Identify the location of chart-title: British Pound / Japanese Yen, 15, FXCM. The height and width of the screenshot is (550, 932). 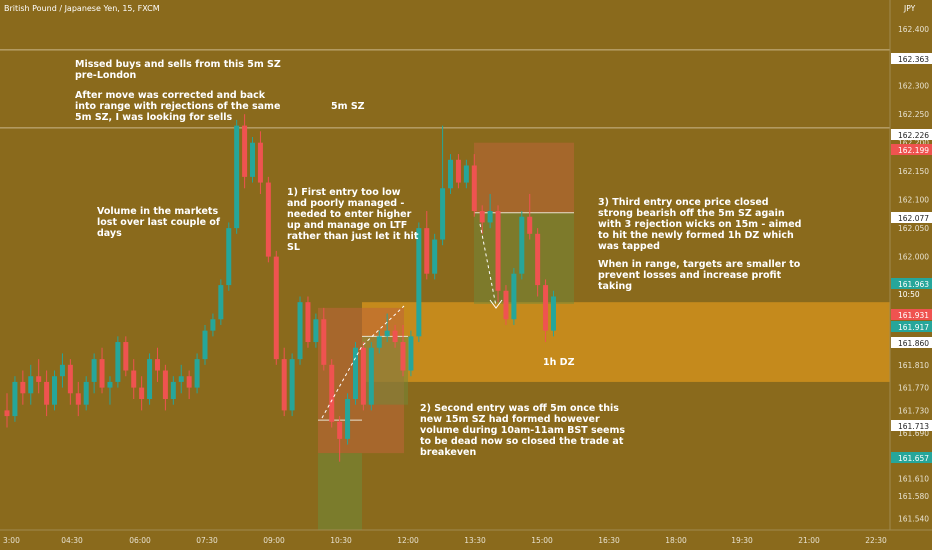
(82, 8).